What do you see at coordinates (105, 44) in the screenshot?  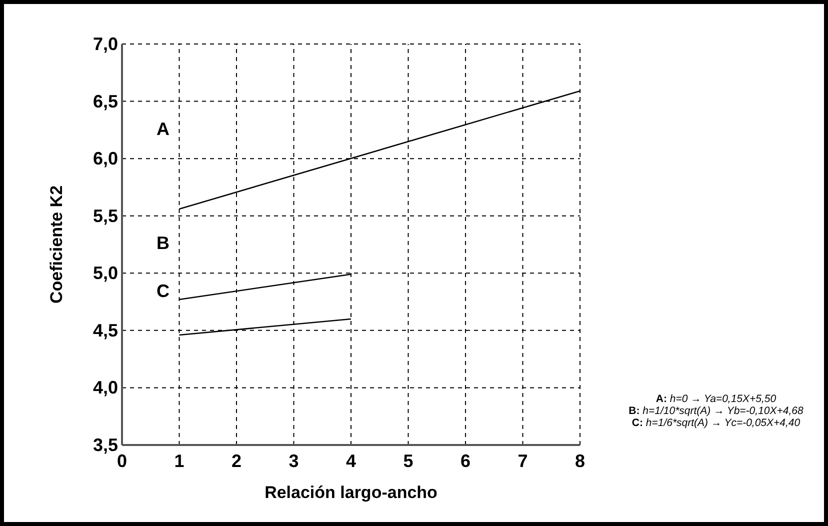 I see `y-tick-label: 7,0` at bounding box center [105, 44].